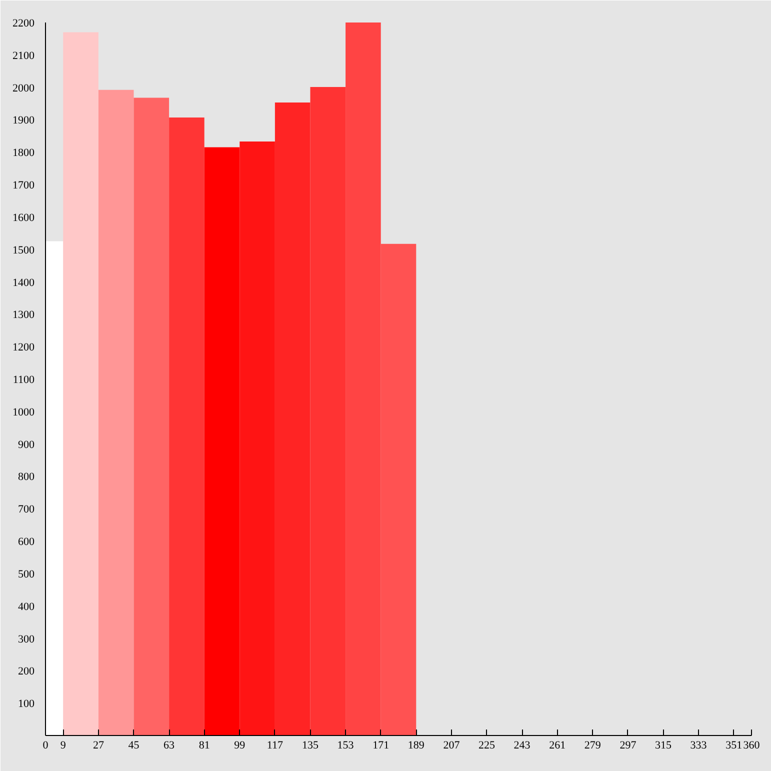  I want to click on x-tick-label: 360, so click(751, 746).